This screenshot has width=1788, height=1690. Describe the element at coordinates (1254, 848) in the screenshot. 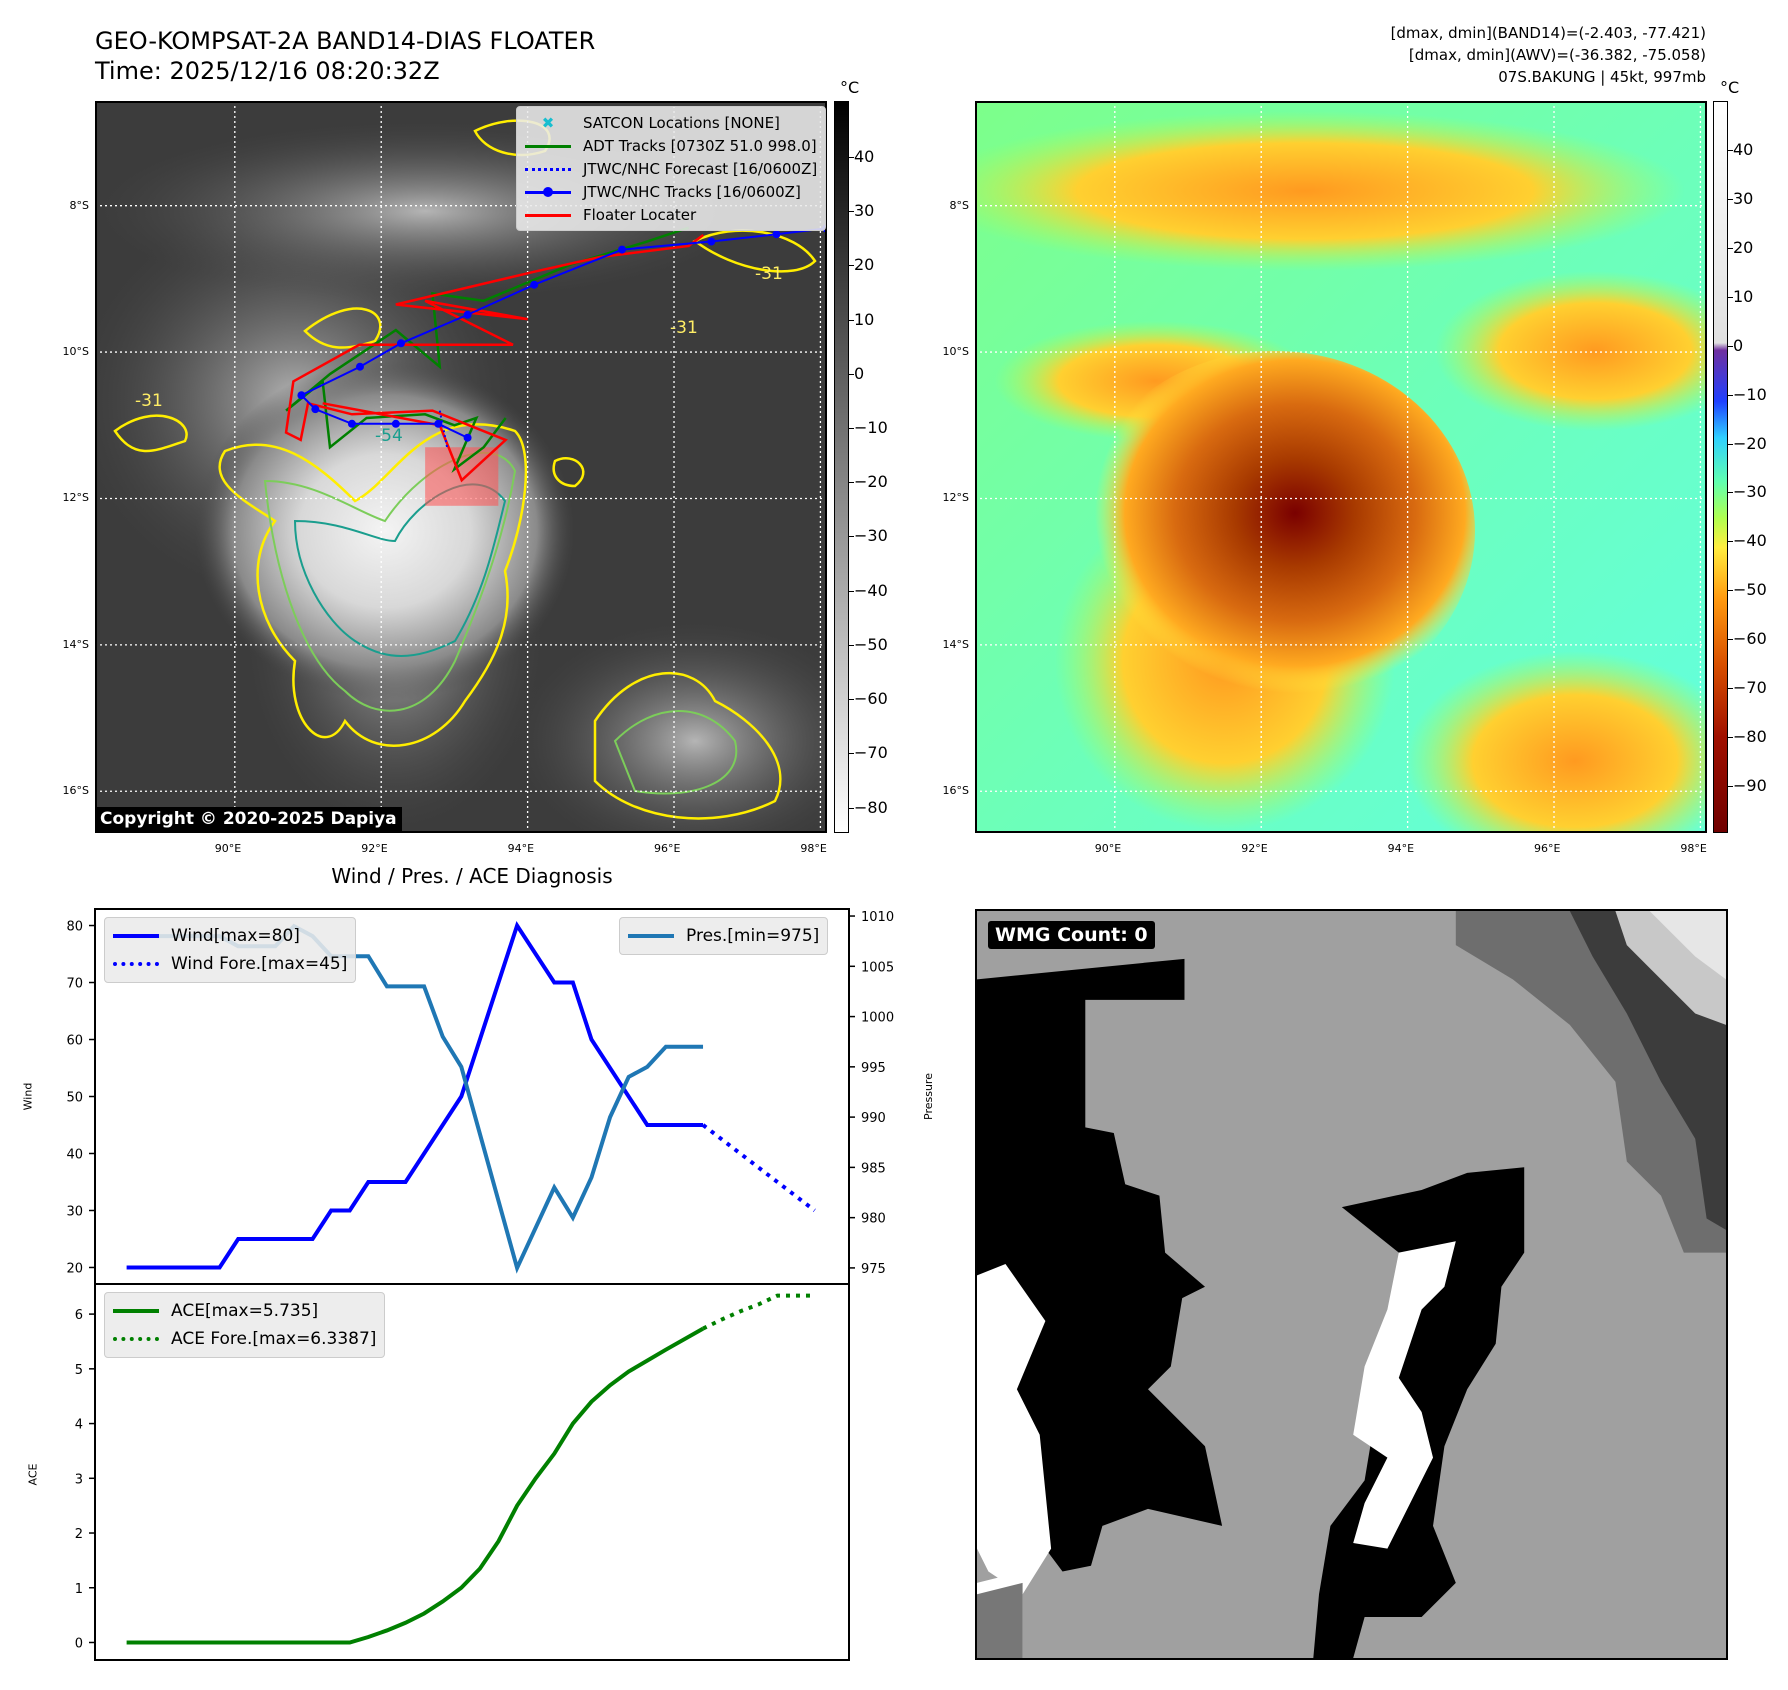

I see `lon-tick-label: 92°E` at that location.